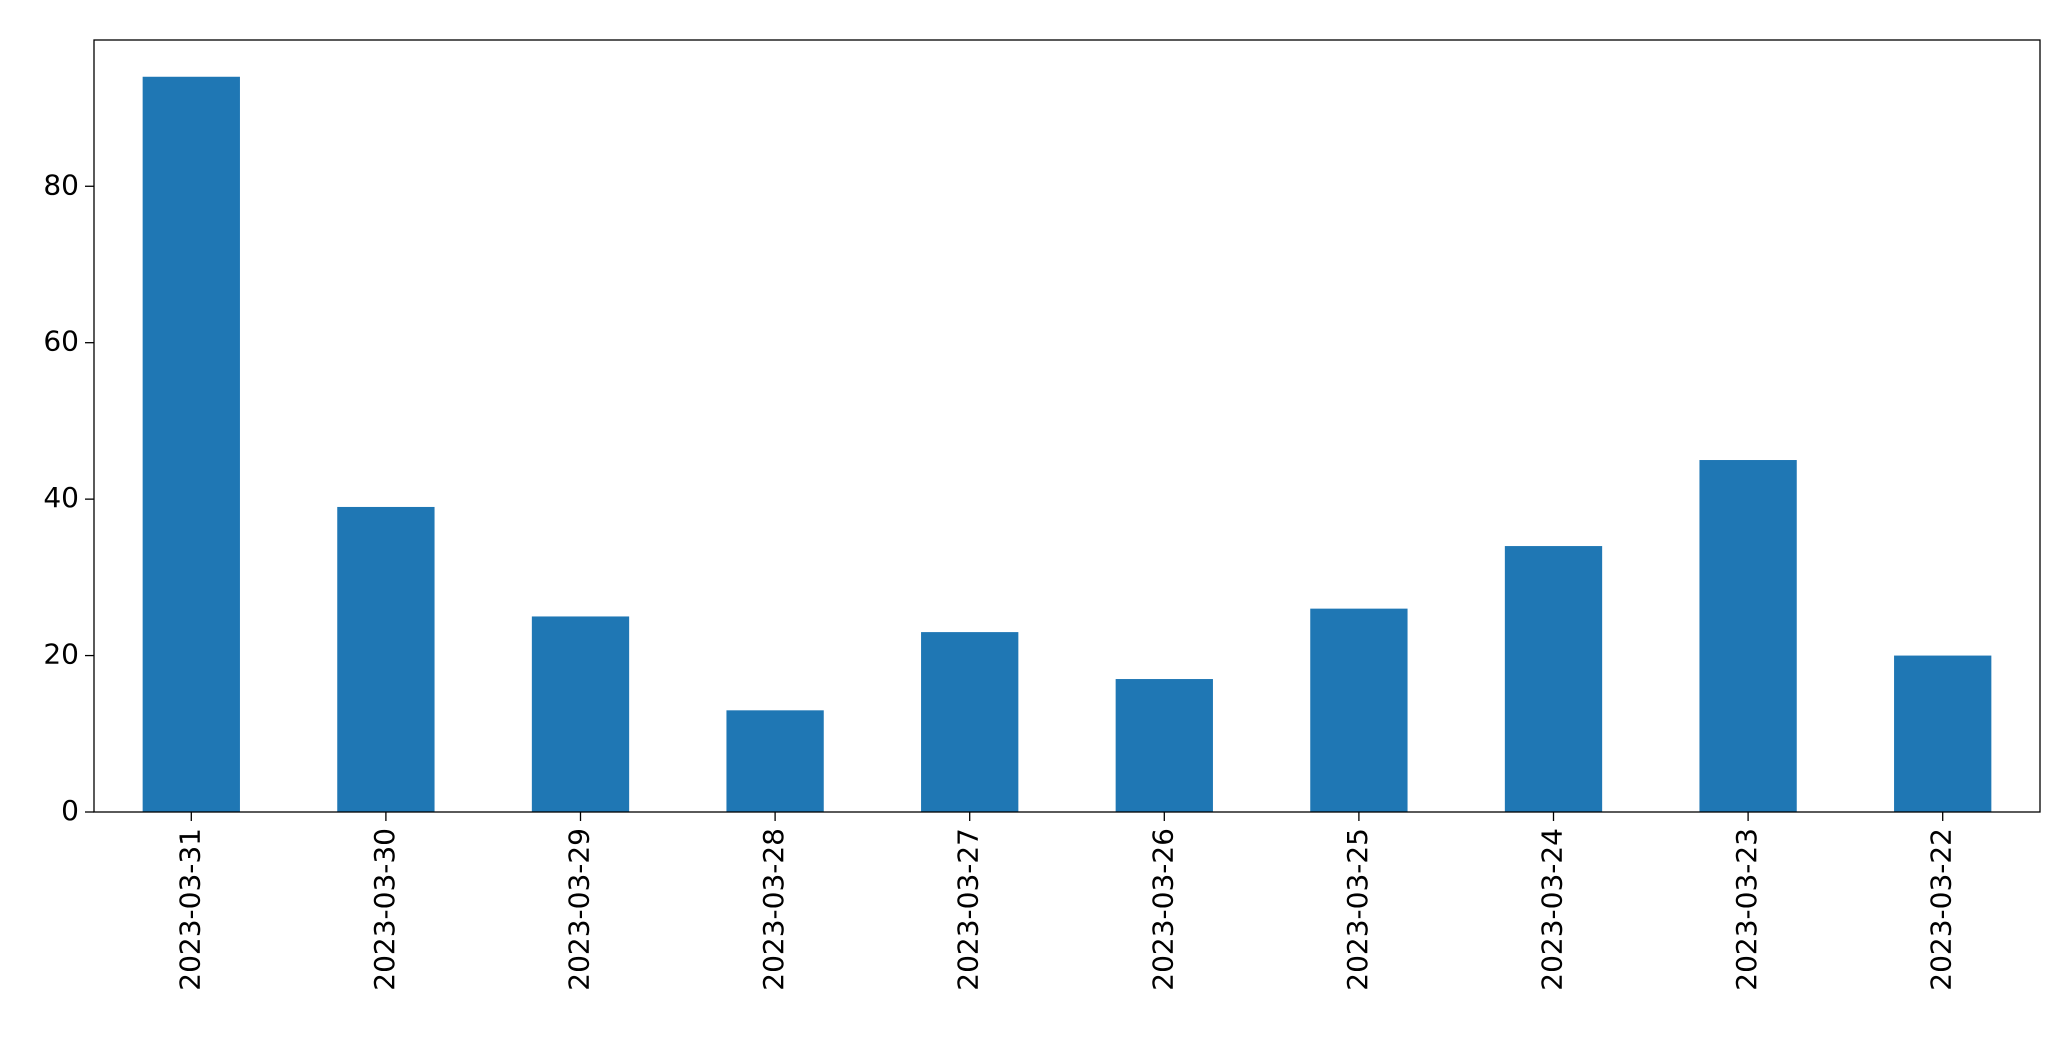 Image resolution: width=2071 pixels, height=1061 pixels. What do you see at coordinates (61, 341) in the screenshot?
I see `y-tick-label: 60` at bounding box center [61, 341].